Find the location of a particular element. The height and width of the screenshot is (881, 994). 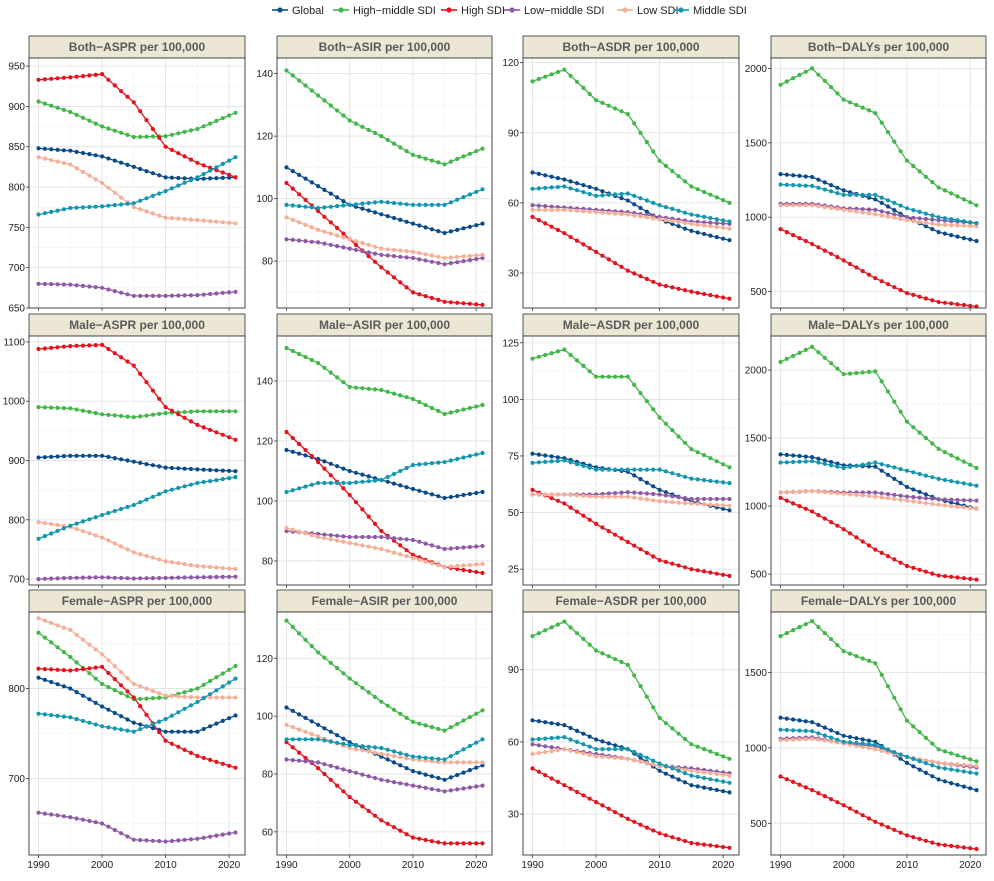

legend-item: Low SDI is located at coordinates (648, 11).